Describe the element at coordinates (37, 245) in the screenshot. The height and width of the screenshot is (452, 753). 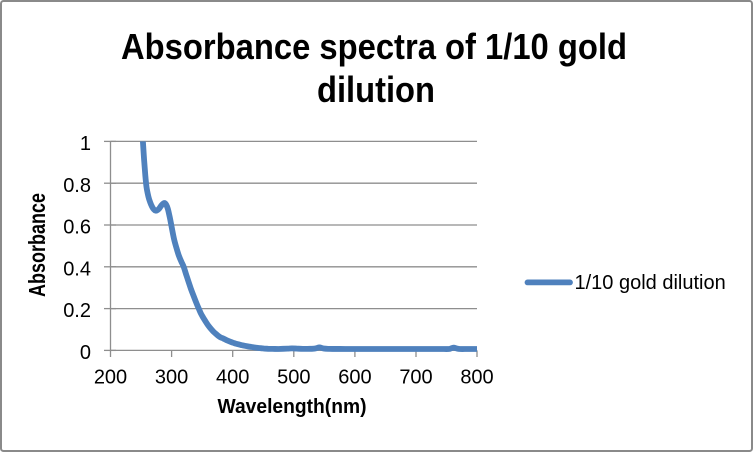
I see `svg-text: Absorbance` at that location.